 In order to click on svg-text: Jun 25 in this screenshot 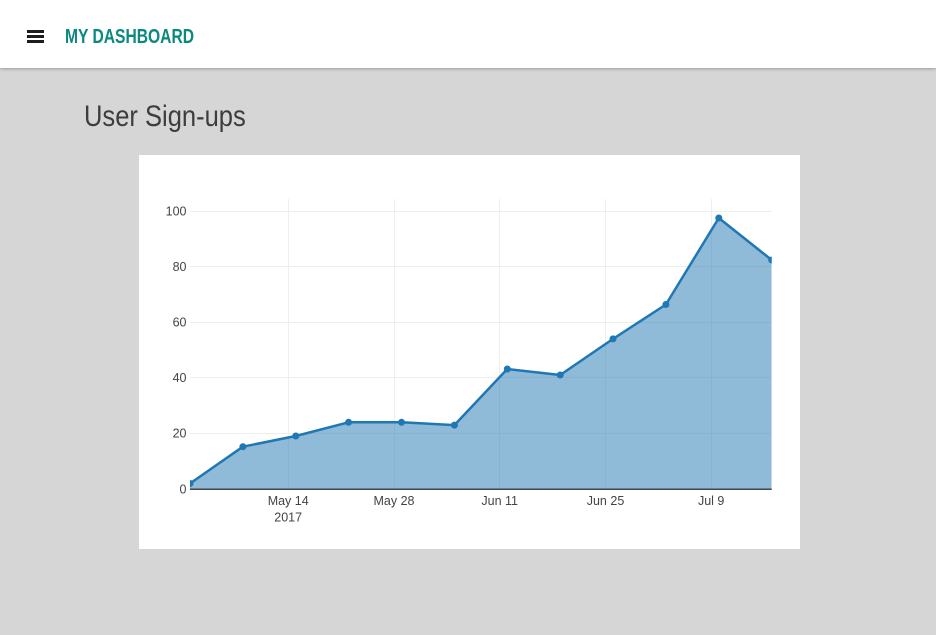, I will do `click(606, 501)`.